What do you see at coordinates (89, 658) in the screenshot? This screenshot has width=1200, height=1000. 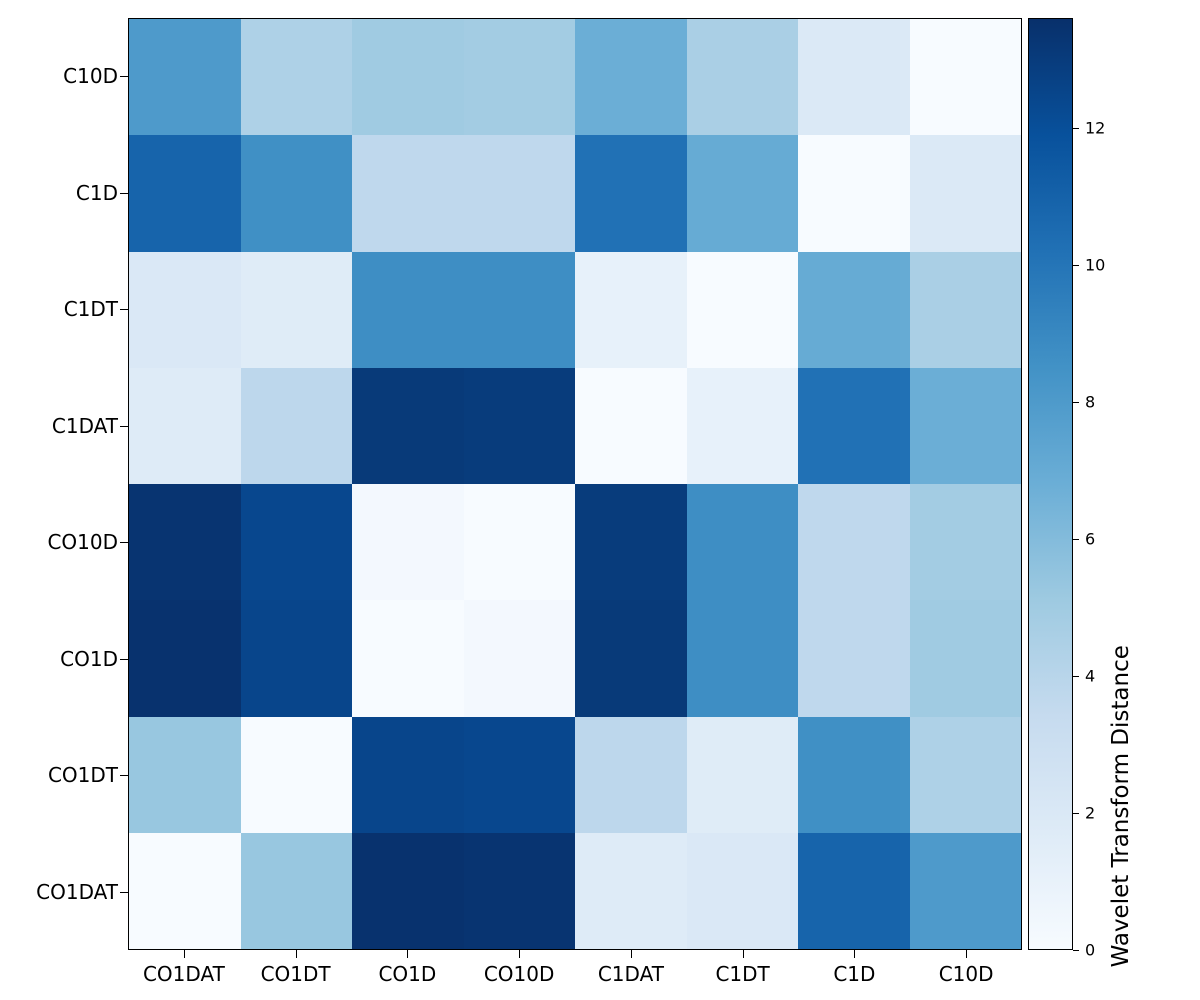 I see `y-tick-label: CO1D` at bounding box center [89, 658].